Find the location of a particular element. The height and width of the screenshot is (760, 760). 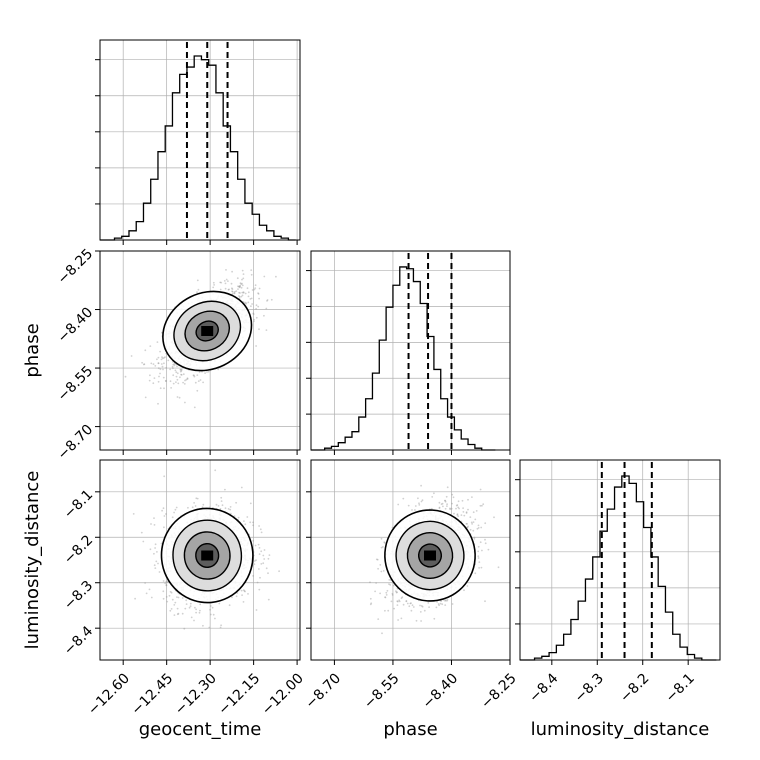

histogram-phase is located at coordinates (403, 358).